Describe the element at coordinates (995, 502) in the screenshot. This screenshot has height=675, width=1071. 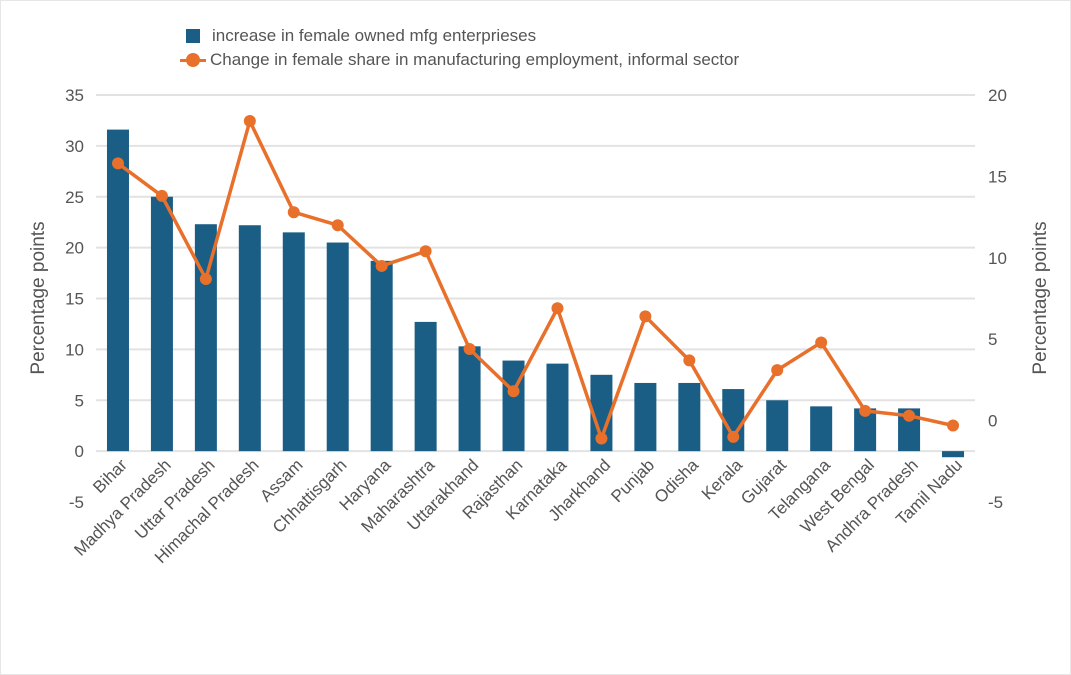
I see `y-tick-right: -5` at that location.